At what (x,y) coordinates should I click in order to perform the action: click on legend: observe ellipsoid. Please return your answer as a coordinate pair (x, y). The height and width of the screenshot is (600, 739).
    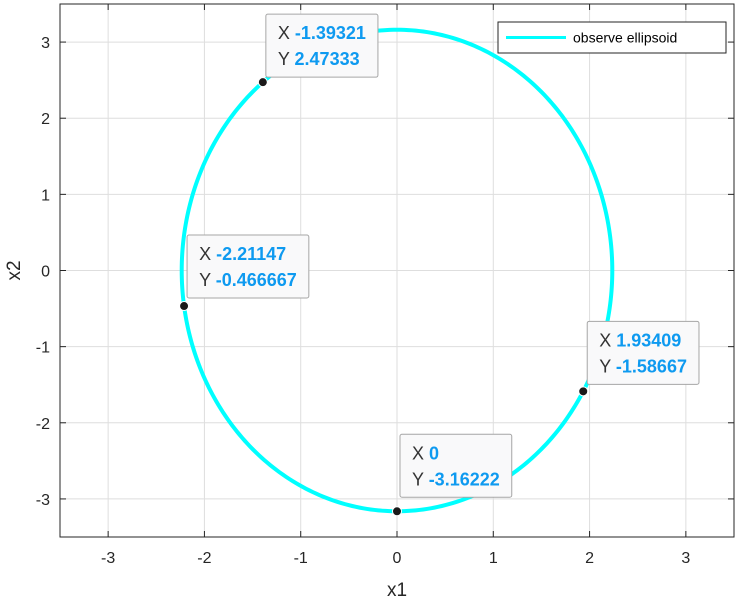
    Looking at the image, I should click on (612, 37).